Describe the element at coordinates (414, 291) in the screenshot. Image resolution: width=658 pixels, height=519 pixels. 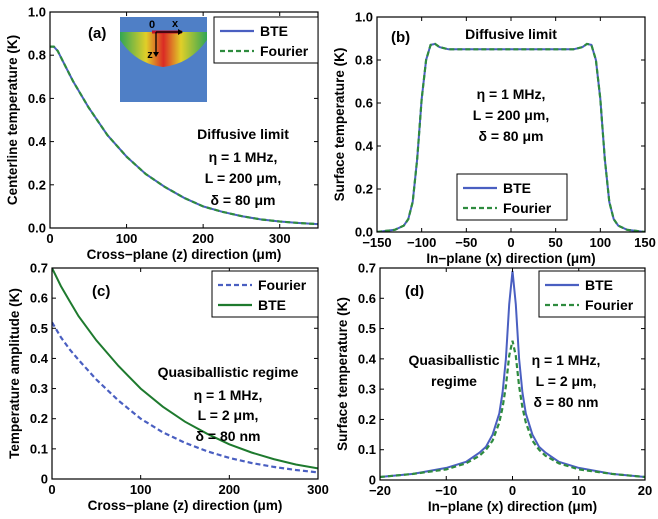
I see `panel-label: (d)` at that location.